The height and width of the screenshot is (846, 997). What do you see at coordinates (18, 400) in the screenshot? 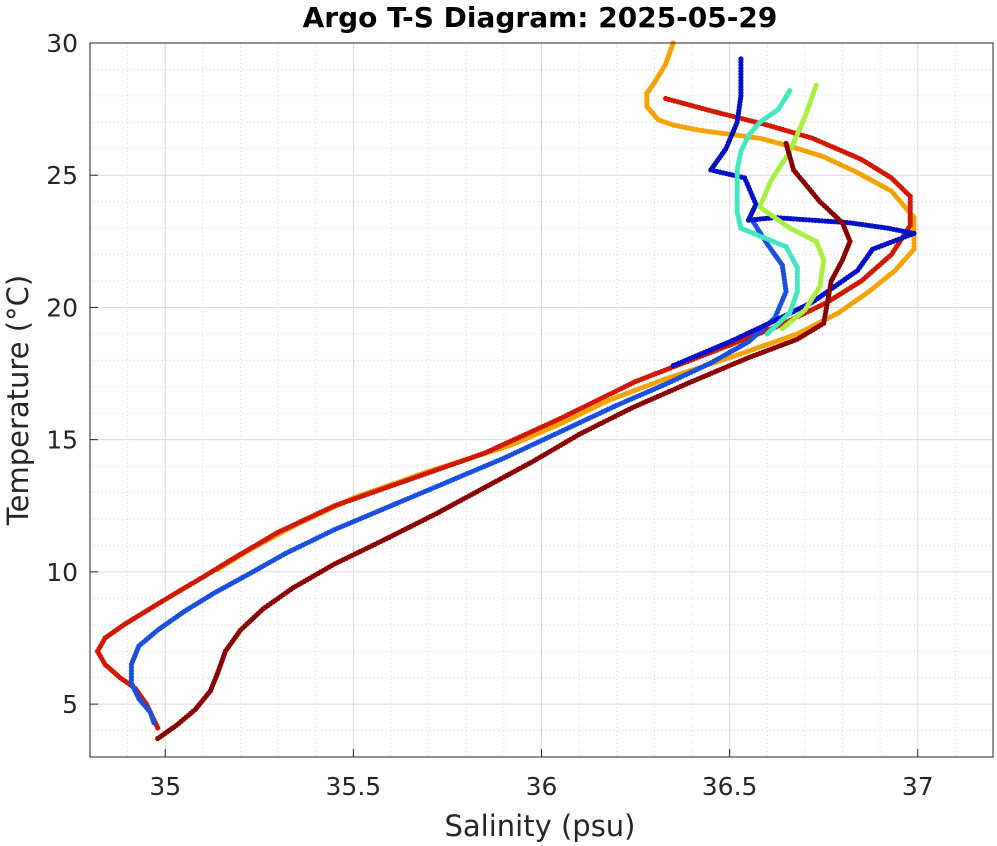
I see `y-axis-label: Temperature (°C)` at bounding box center [18, 400].